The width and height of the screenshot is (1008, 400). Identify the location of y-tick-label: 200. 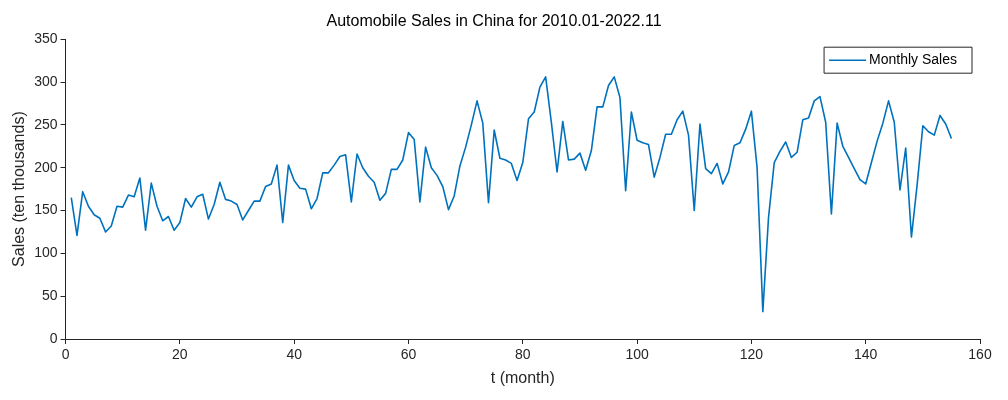
(46, 166).